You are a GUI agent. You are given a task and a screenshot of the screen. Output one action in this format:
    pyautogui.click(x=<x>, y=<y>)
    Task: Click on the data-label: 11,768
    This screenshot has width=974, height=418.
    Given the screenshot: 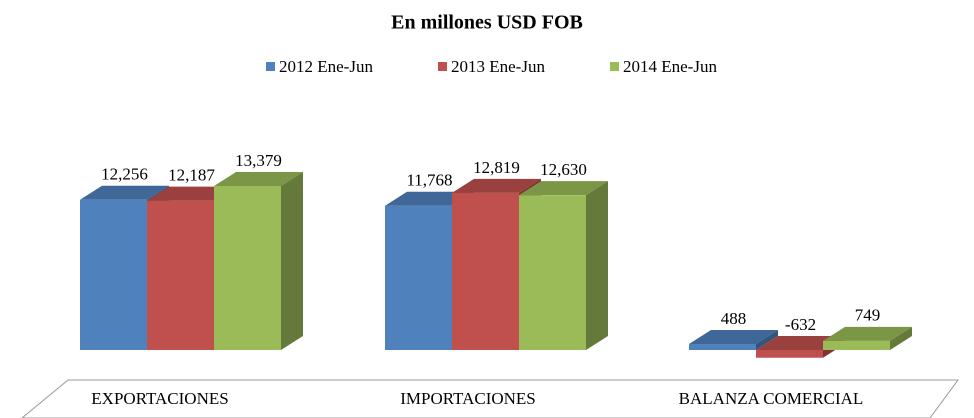 What is the action you would take?
    pyautogui.click(x=429, y=180)
    